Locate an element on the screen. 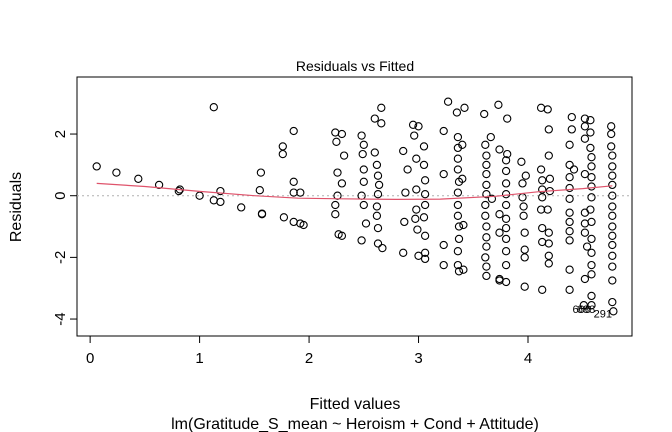 The width and height of the screenshot is (672, 432). x-tick-label: 4 is located at coordinates (528, 358).